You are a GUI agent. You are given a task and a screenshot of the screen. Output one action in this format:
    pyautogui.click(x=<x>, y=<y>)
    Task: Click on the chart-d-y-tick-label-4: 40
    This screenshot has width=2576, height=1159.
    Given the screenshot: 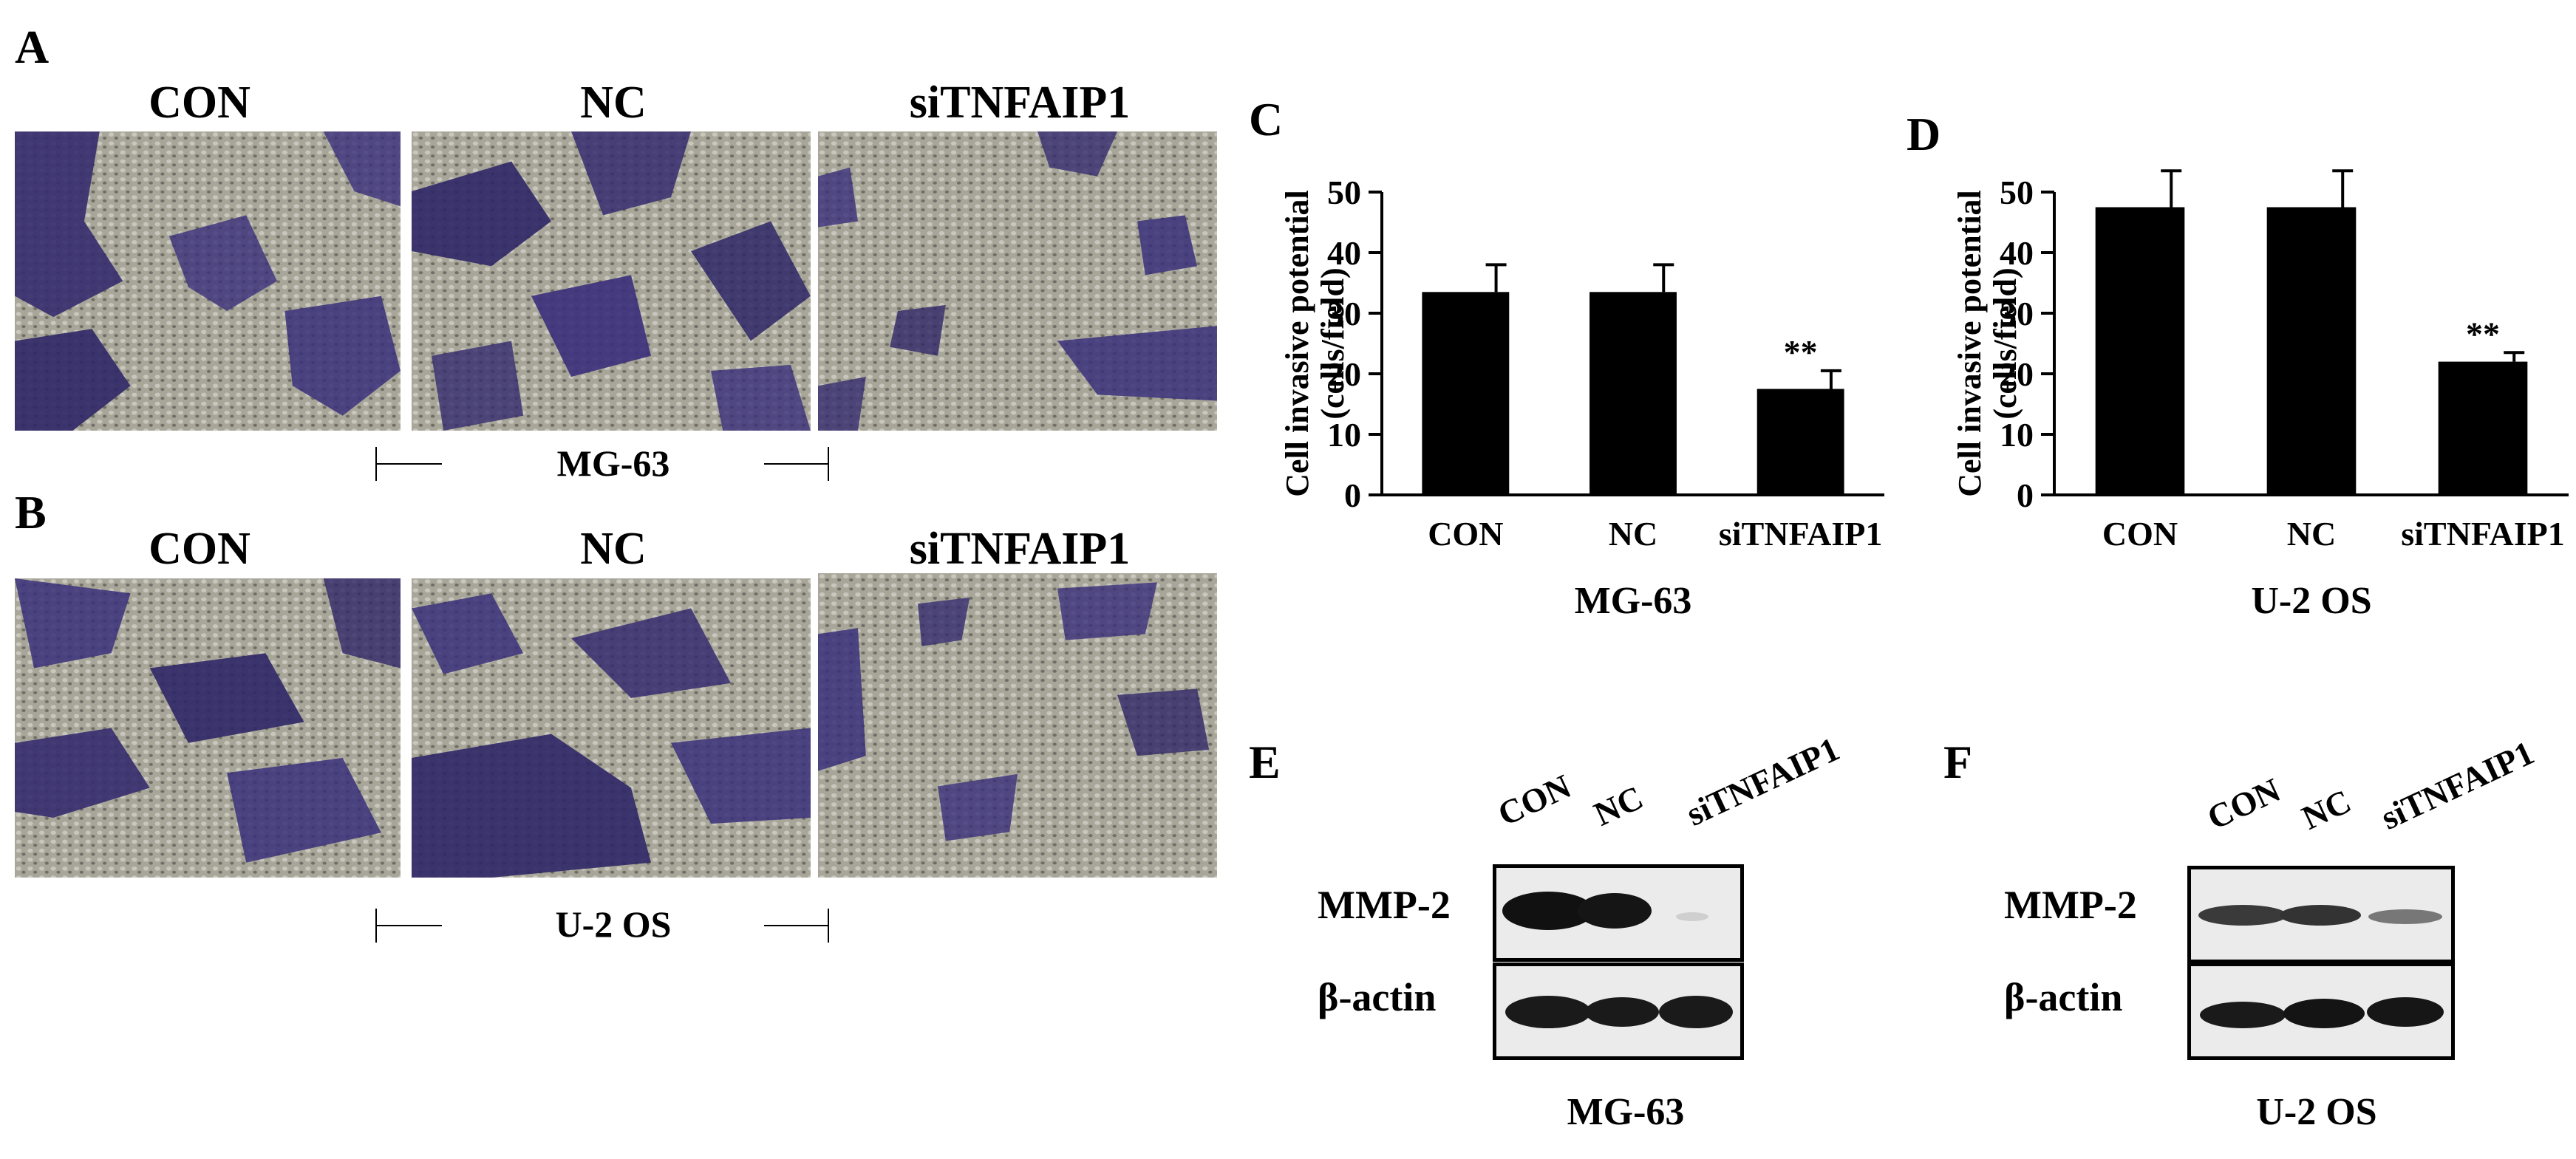 What is the action you would take?
    pyautogui.click(x=2017, y=253)
    